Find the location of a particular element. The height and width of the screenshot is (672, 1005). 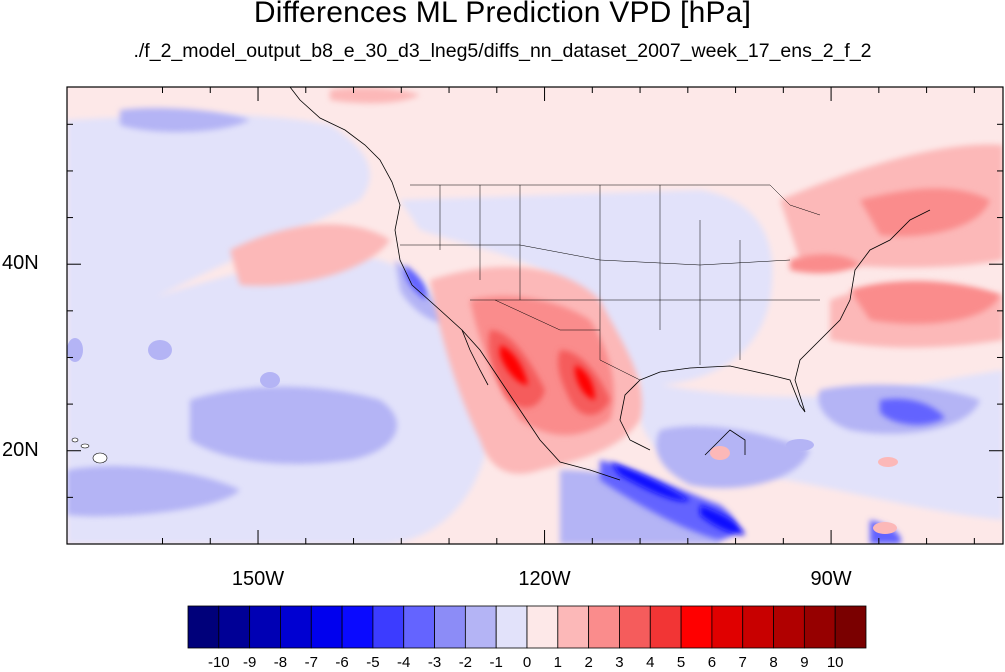

colorbar-level-label: -10 is located at coordinates (218, 662).